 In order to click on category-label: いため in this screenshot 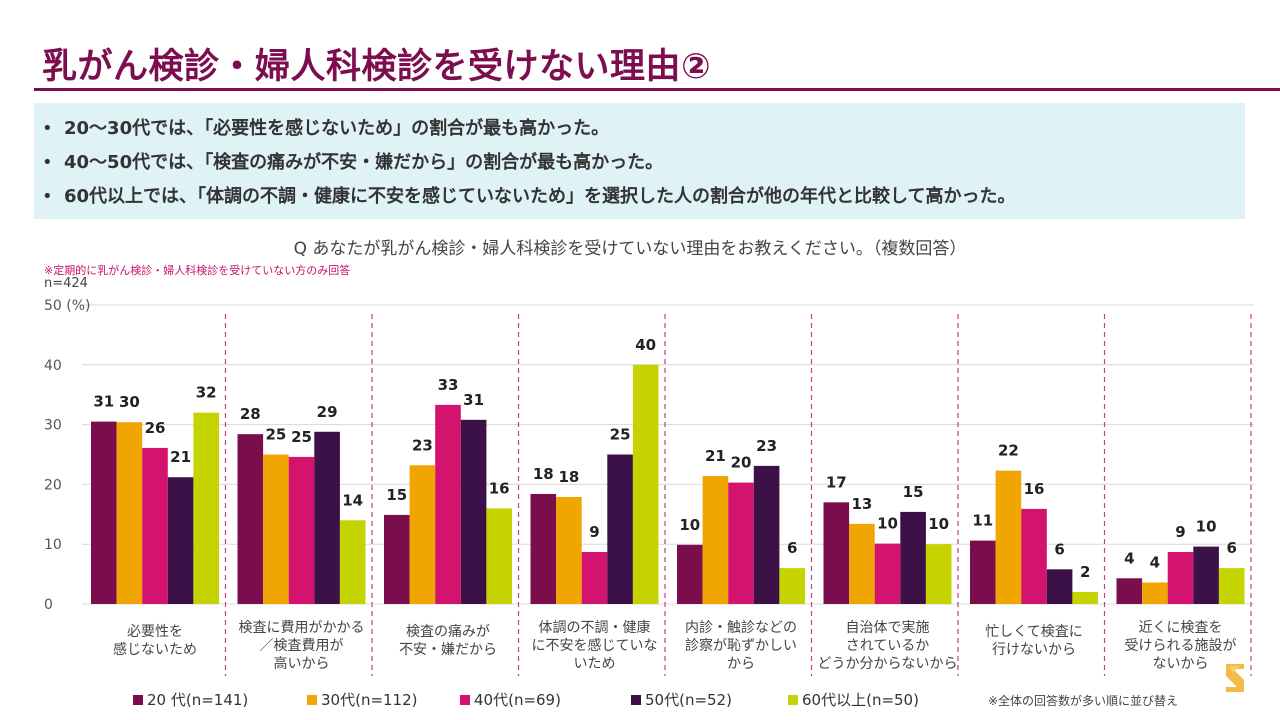, I will do `click(595, 664)`.